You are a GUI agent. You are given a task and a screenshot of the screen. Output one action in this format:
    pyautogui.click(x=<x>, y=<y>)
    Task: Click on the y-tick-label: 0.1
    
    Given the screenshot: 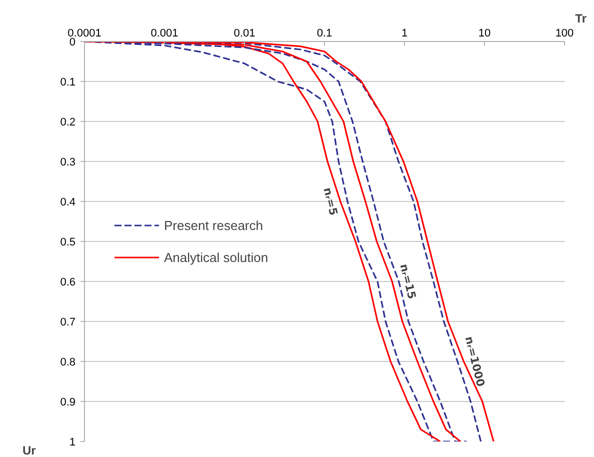 What is the action you would take?
    pyautogui.click(x=68, y=82)
    